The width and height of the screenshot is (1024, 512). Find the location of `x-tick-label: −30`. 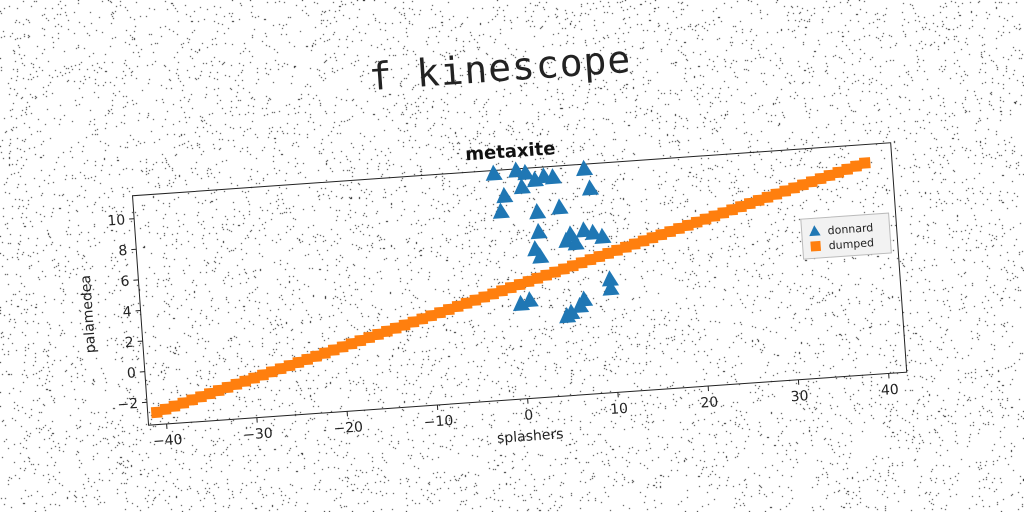

x-tick-label: −30 is located at coordinates (258, 435).